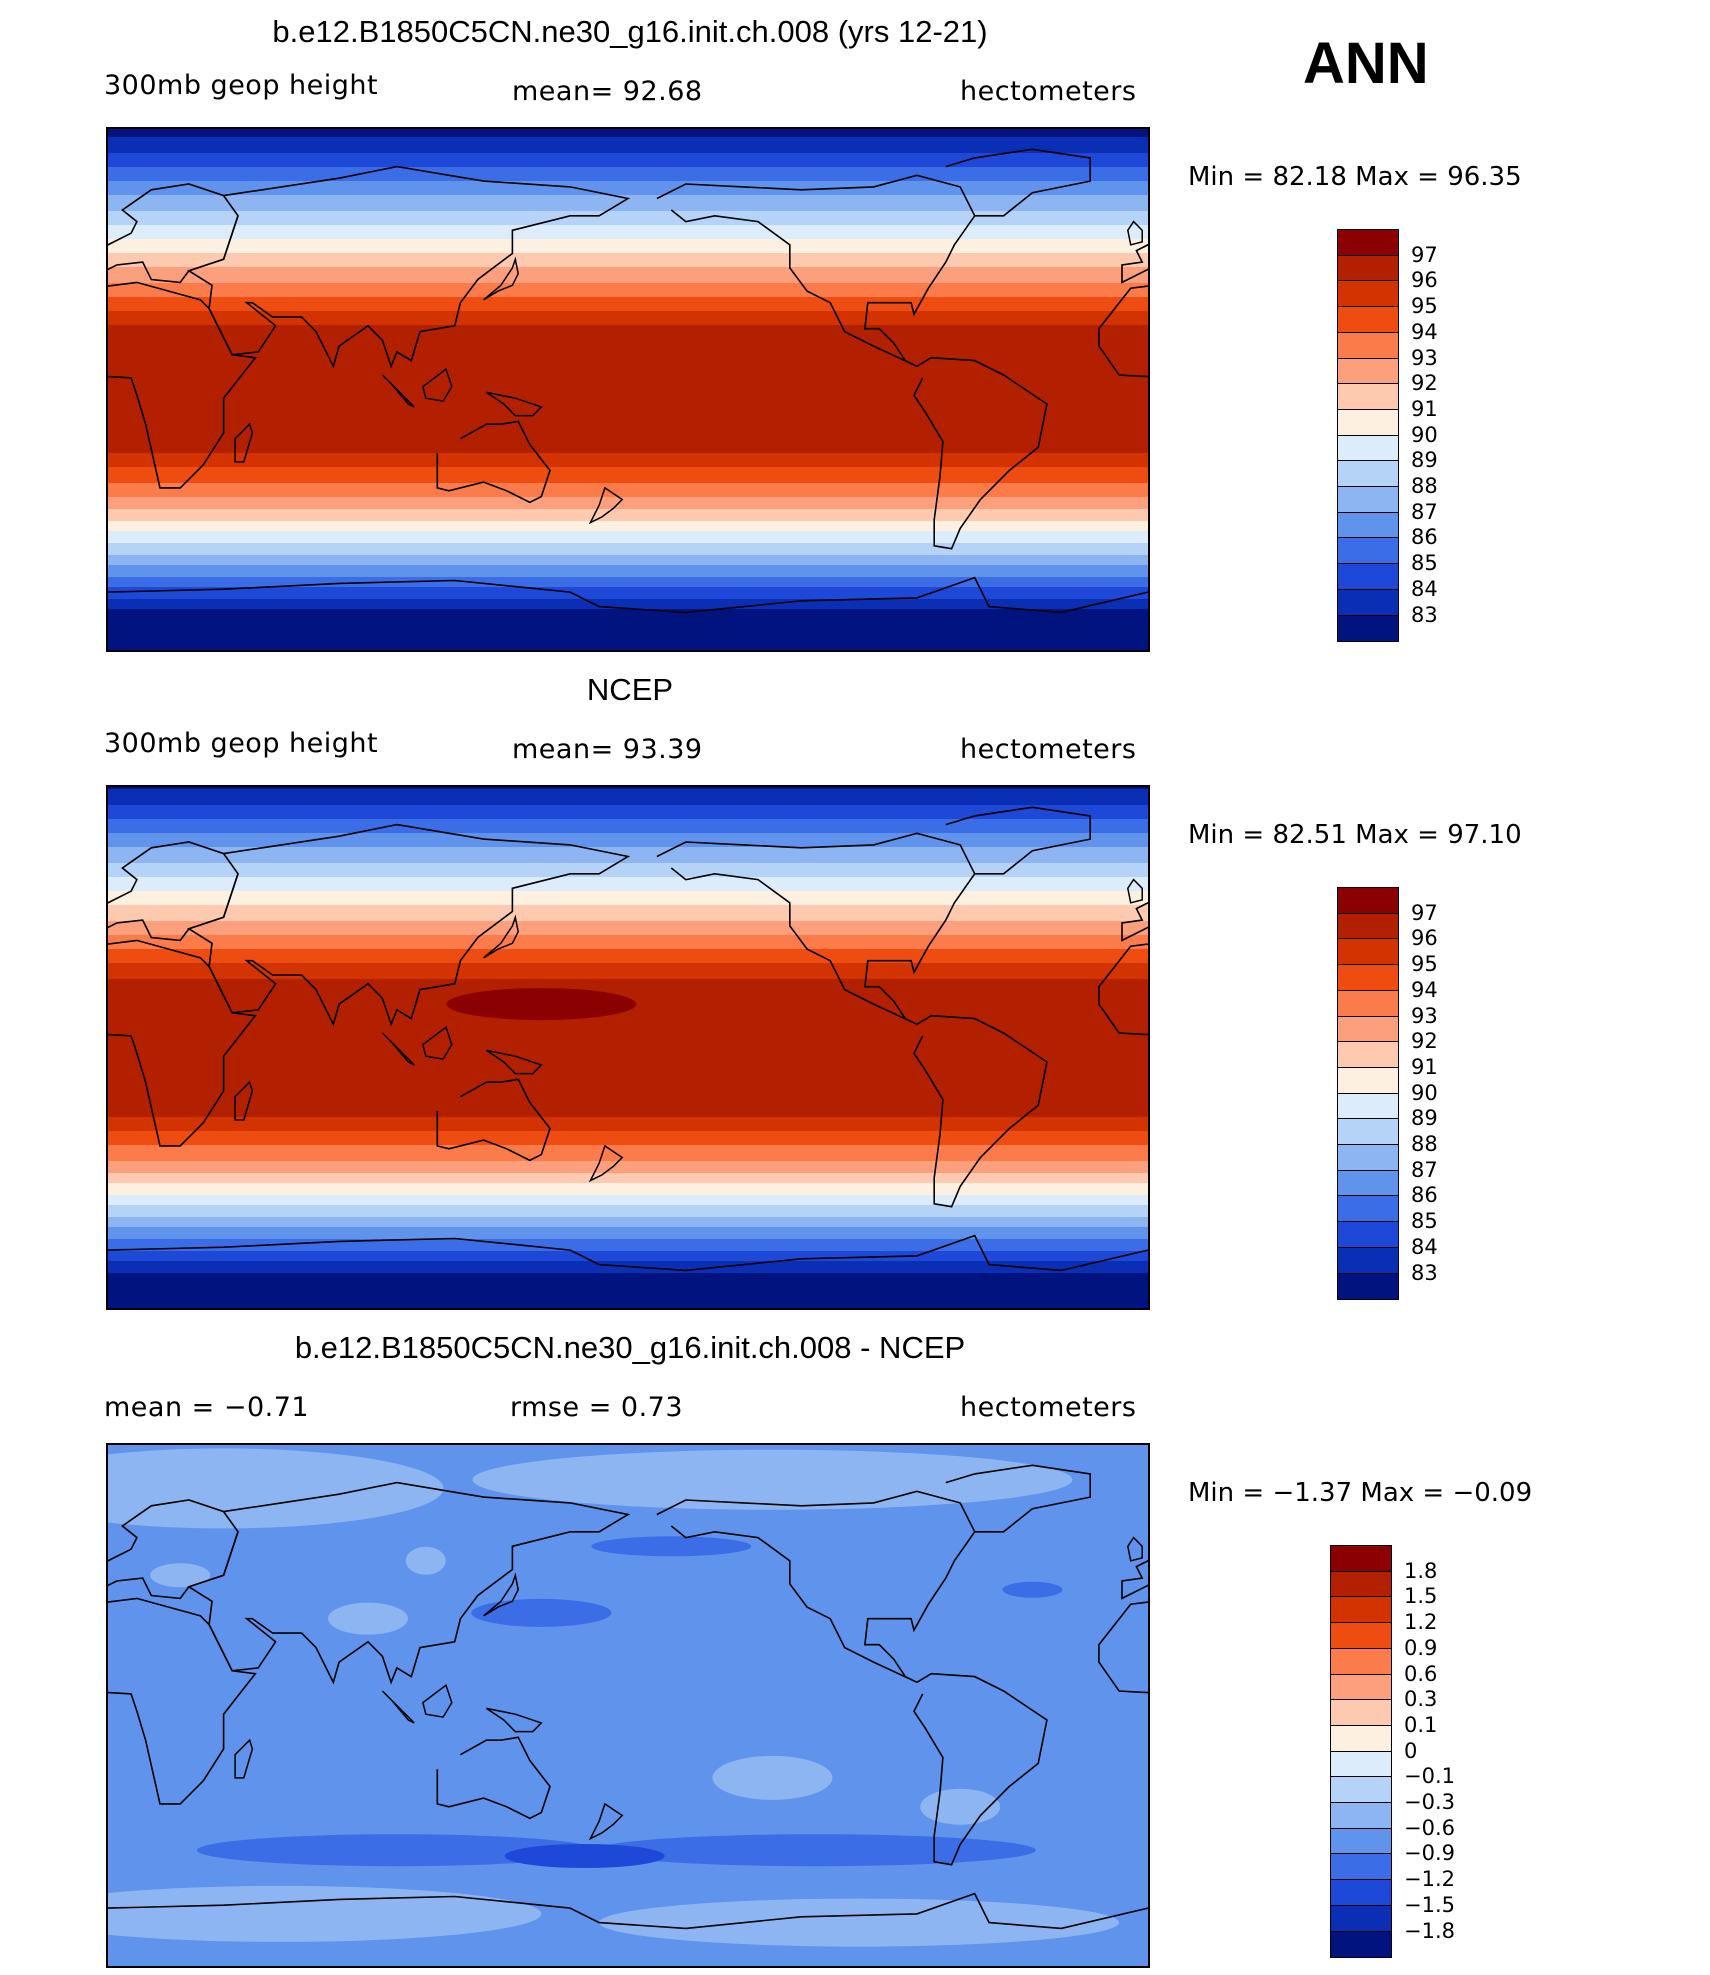  I want to click on colorbar-tick-label: 84, so click(1424, 1246).